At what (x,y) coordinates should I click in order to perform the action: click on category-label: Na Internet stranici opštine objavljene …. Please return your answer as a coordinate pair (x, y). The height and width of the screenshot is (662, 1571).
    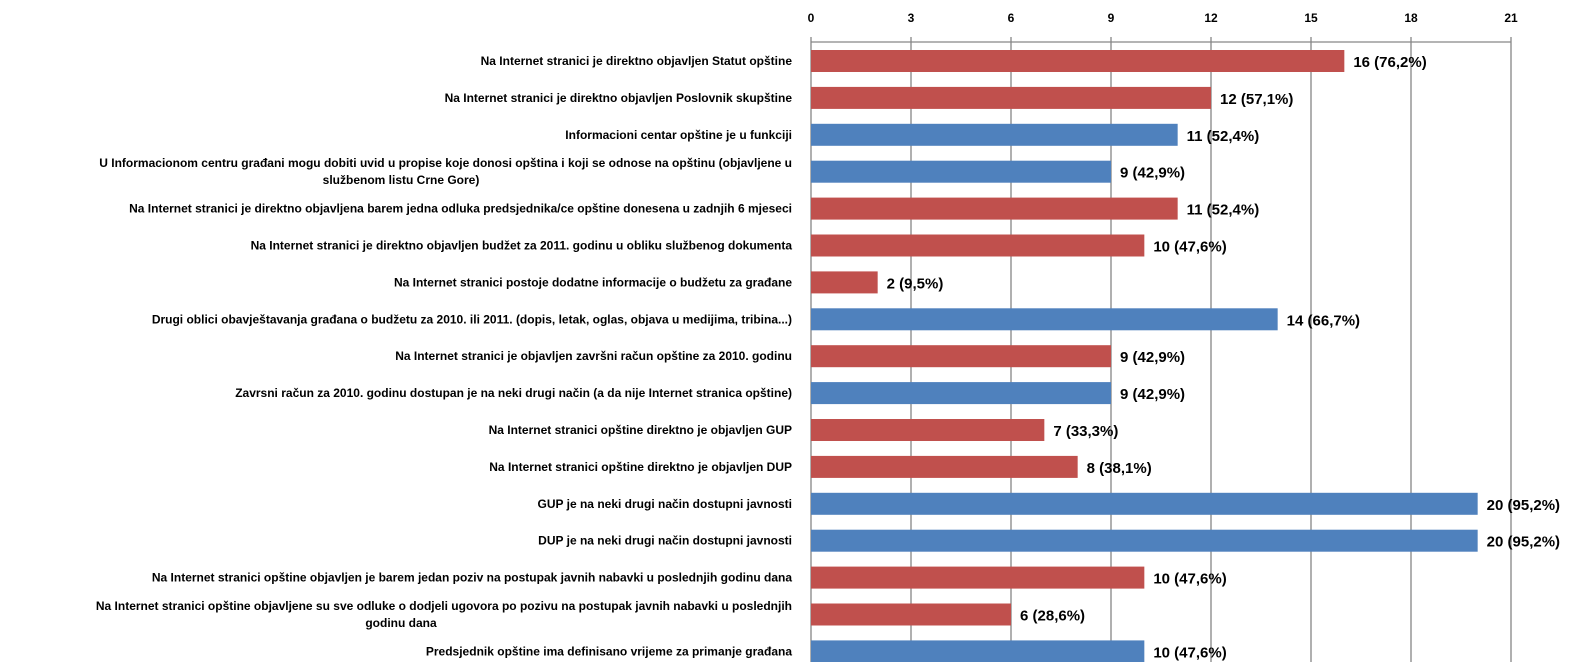
    Looking at the image, I should click on (444, 614).